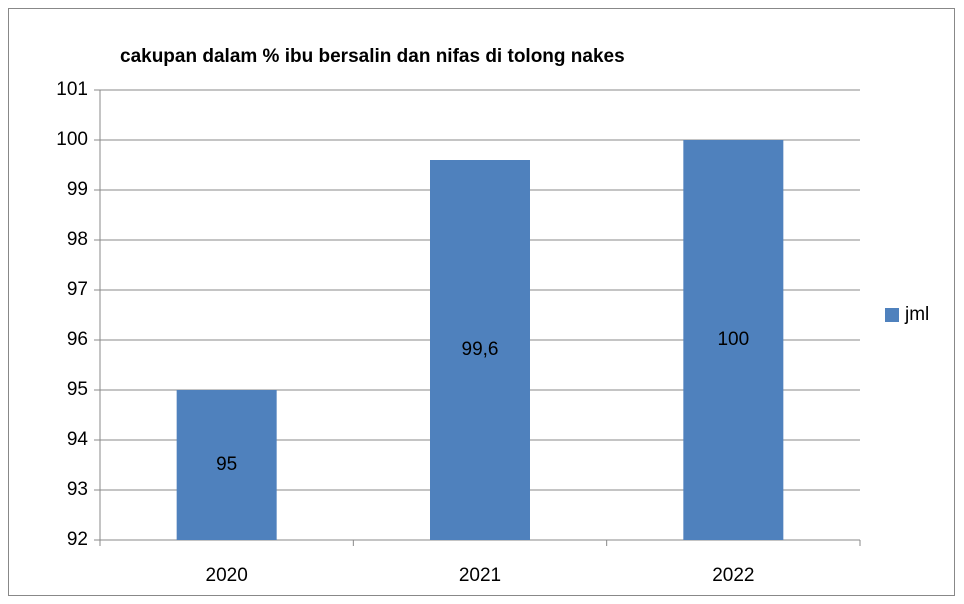  Describe the element at coordinates (78, 439) in the screenshot. I see `y-tick-label: 94` at that location.